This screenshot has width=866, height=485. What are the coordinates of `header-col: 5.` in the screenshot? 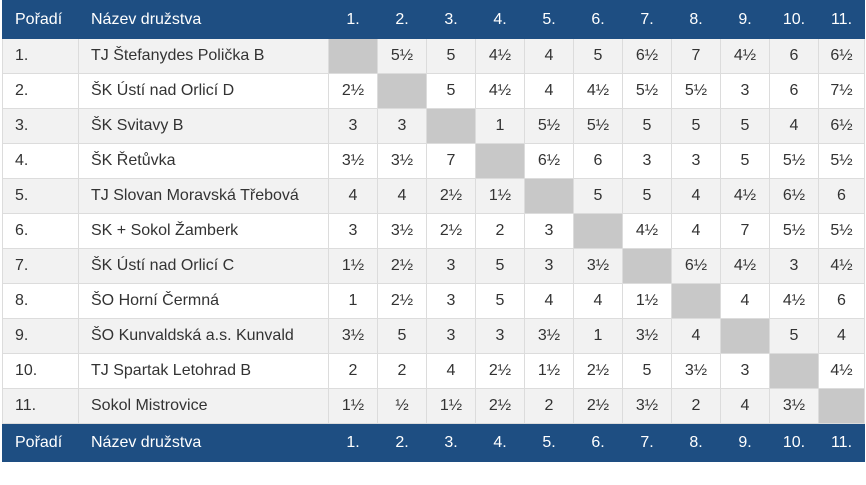 It's located at (549, 19).